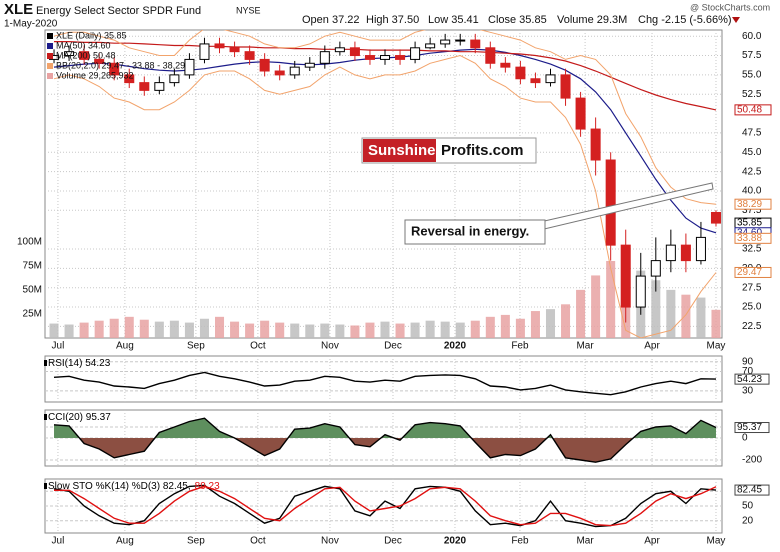 The width and height of the screenshot is (780, 552). I want to click on legend-entry: RSI(14) 54.23, so click(79, 363).